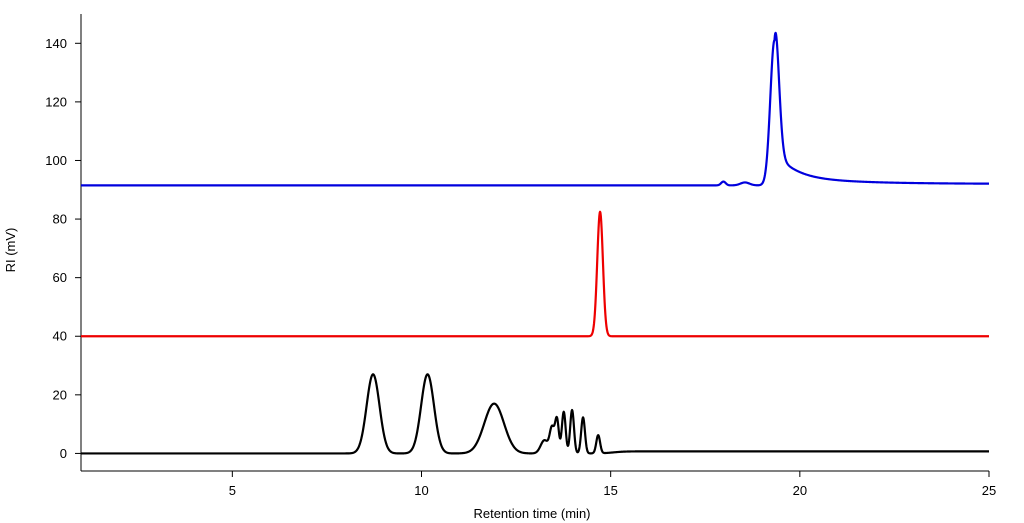  I want to click on x-tick-label: 15, so click(610, 490).